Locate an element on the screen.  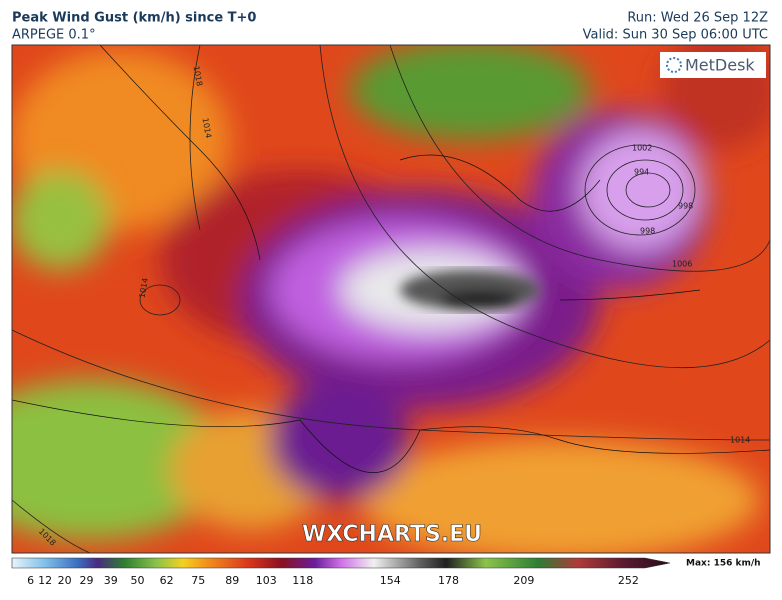
colorbar-tick-label: 39 is located at coordinates (111, 580).